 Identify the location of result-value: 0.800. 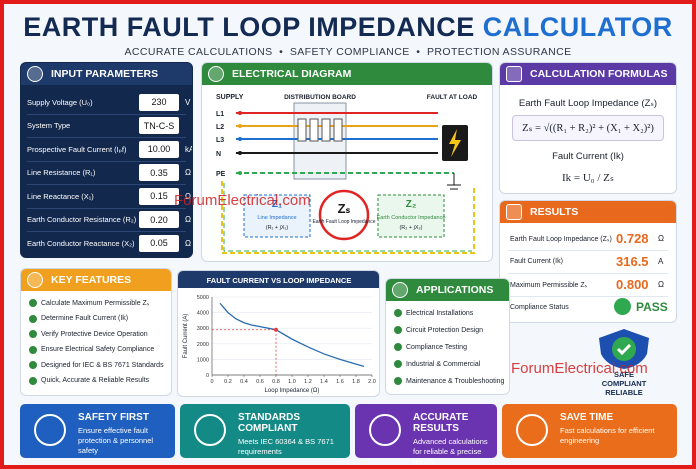
(632, 284).